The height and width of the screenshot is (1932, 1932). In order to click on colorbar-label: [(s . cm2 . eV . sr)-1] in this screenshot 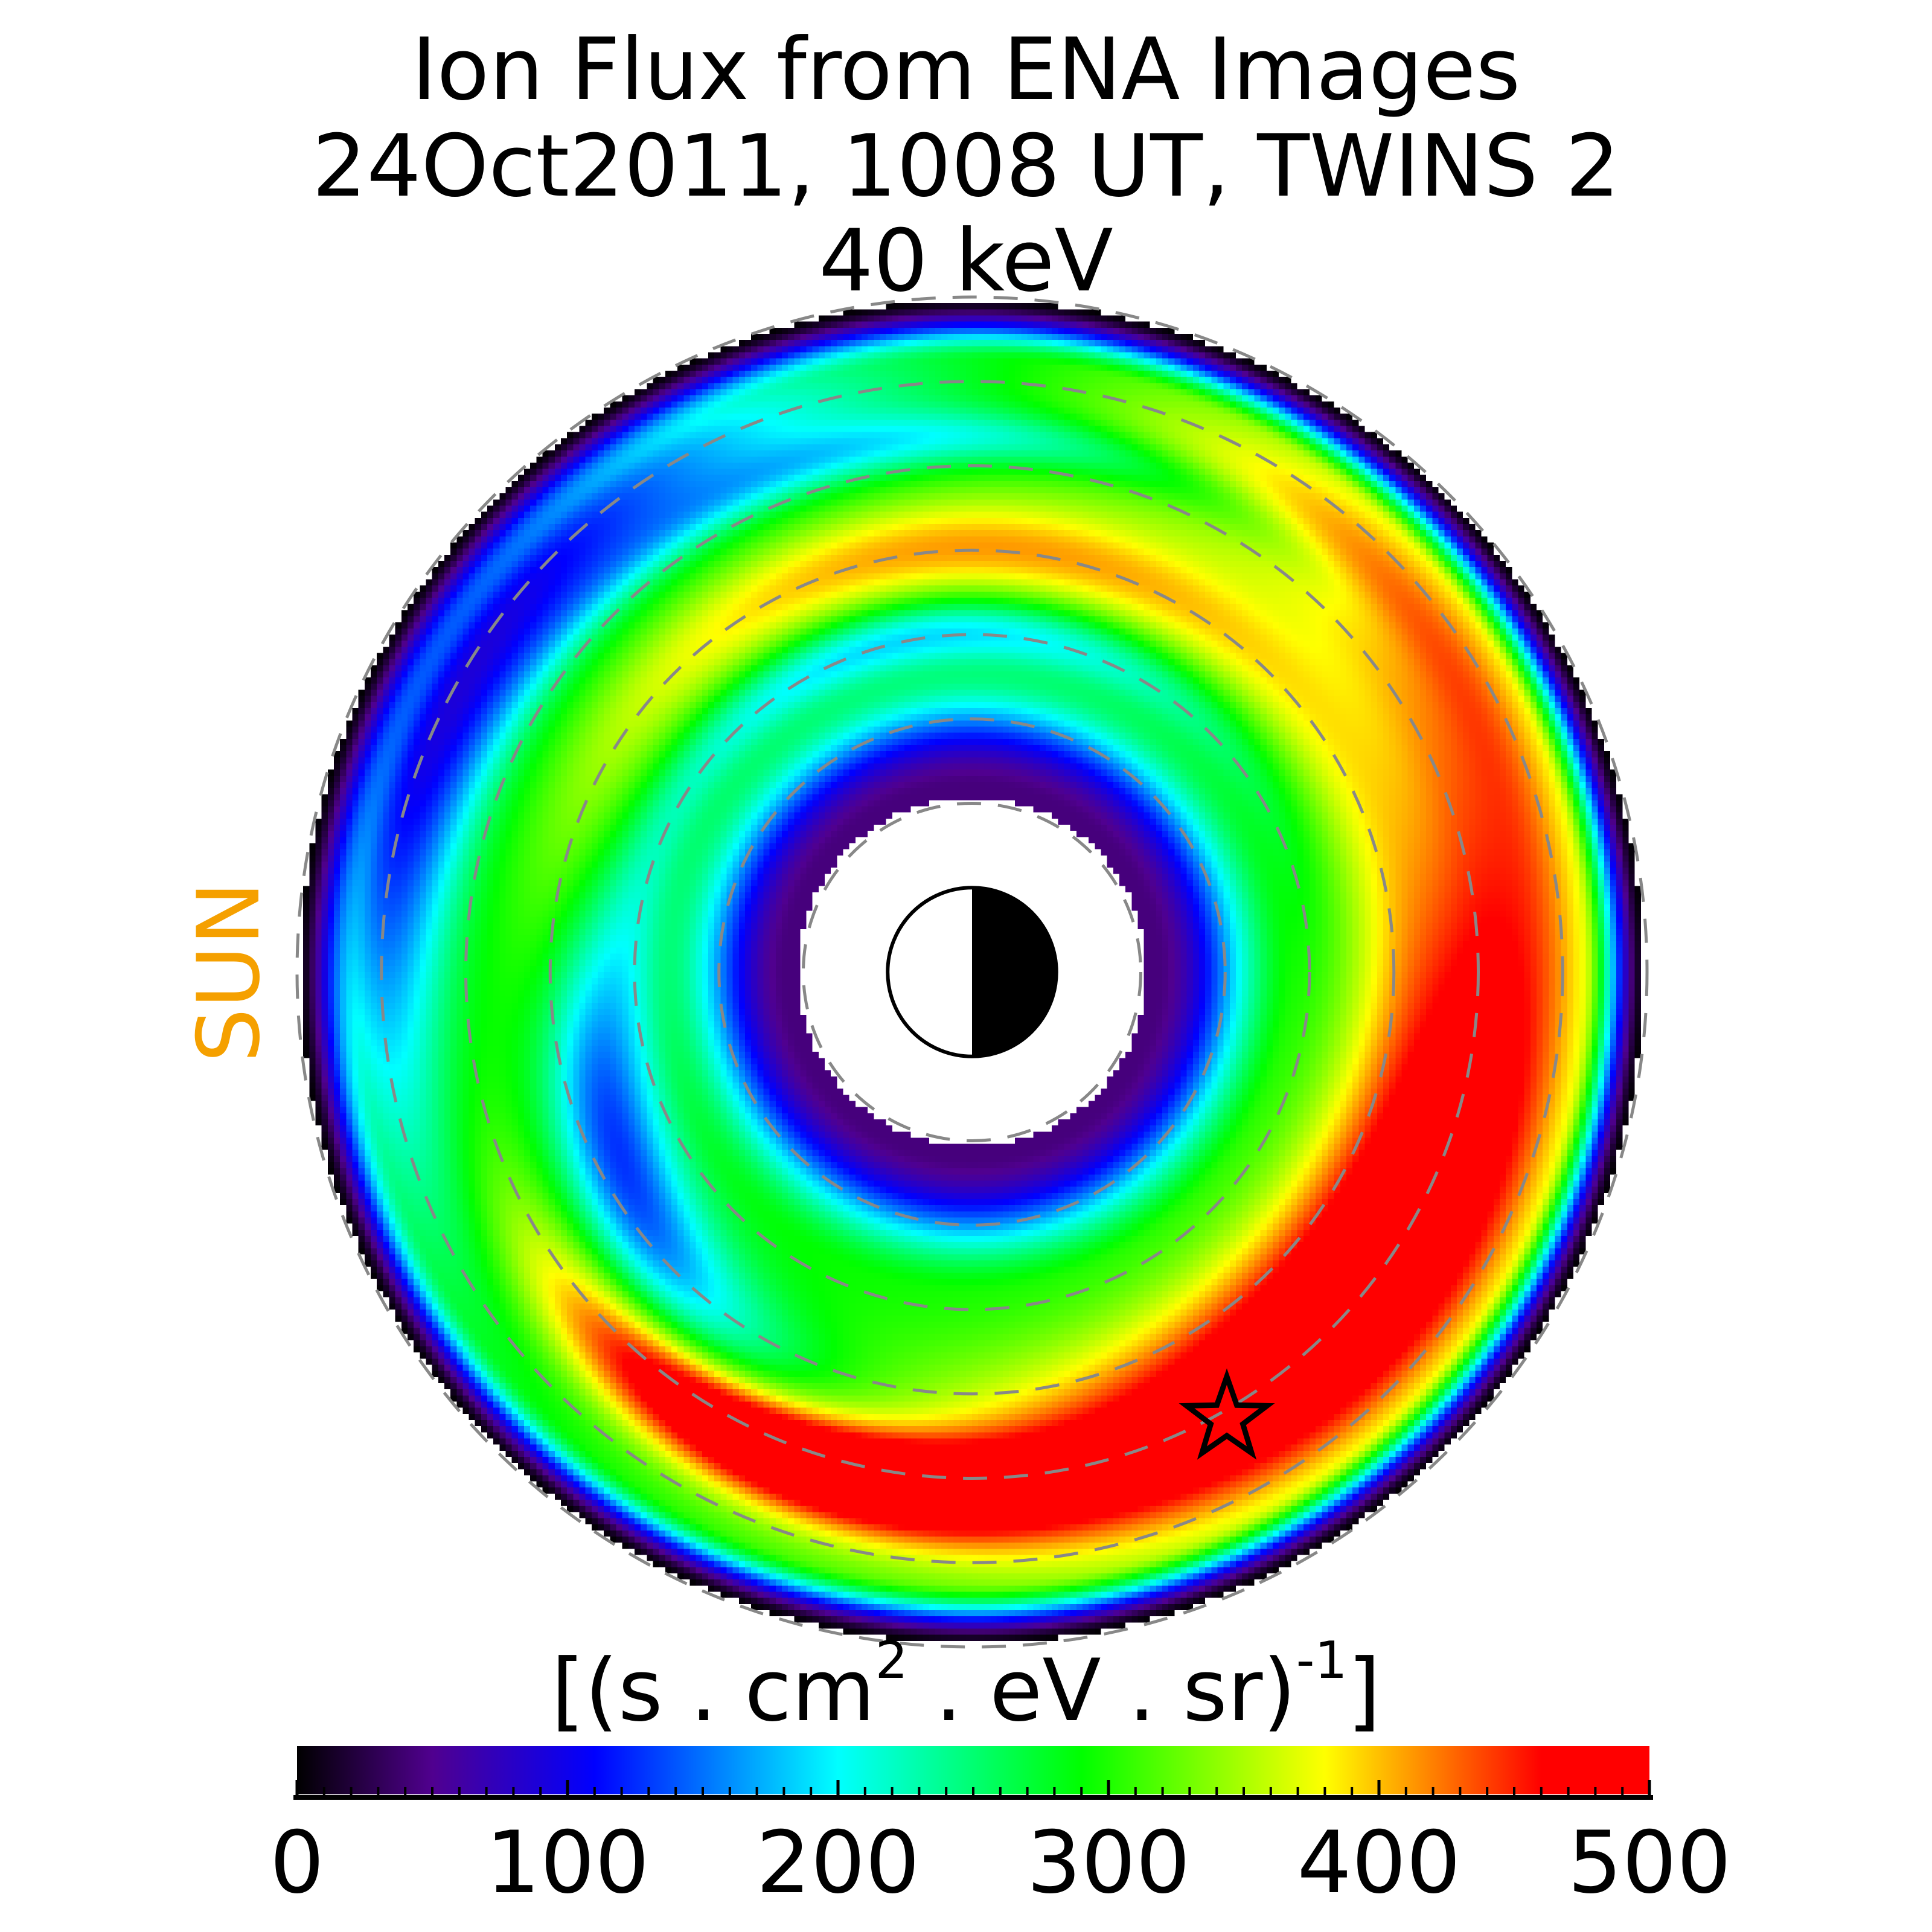, I will do `click(966, 1684)`.